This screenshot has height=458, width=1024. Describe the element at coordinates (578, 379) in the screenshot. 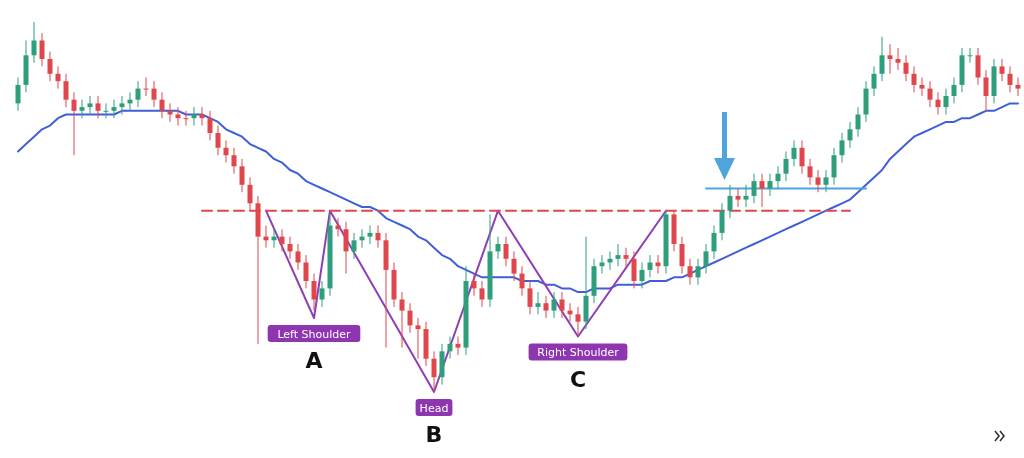

I see `annotation: C` at that location.